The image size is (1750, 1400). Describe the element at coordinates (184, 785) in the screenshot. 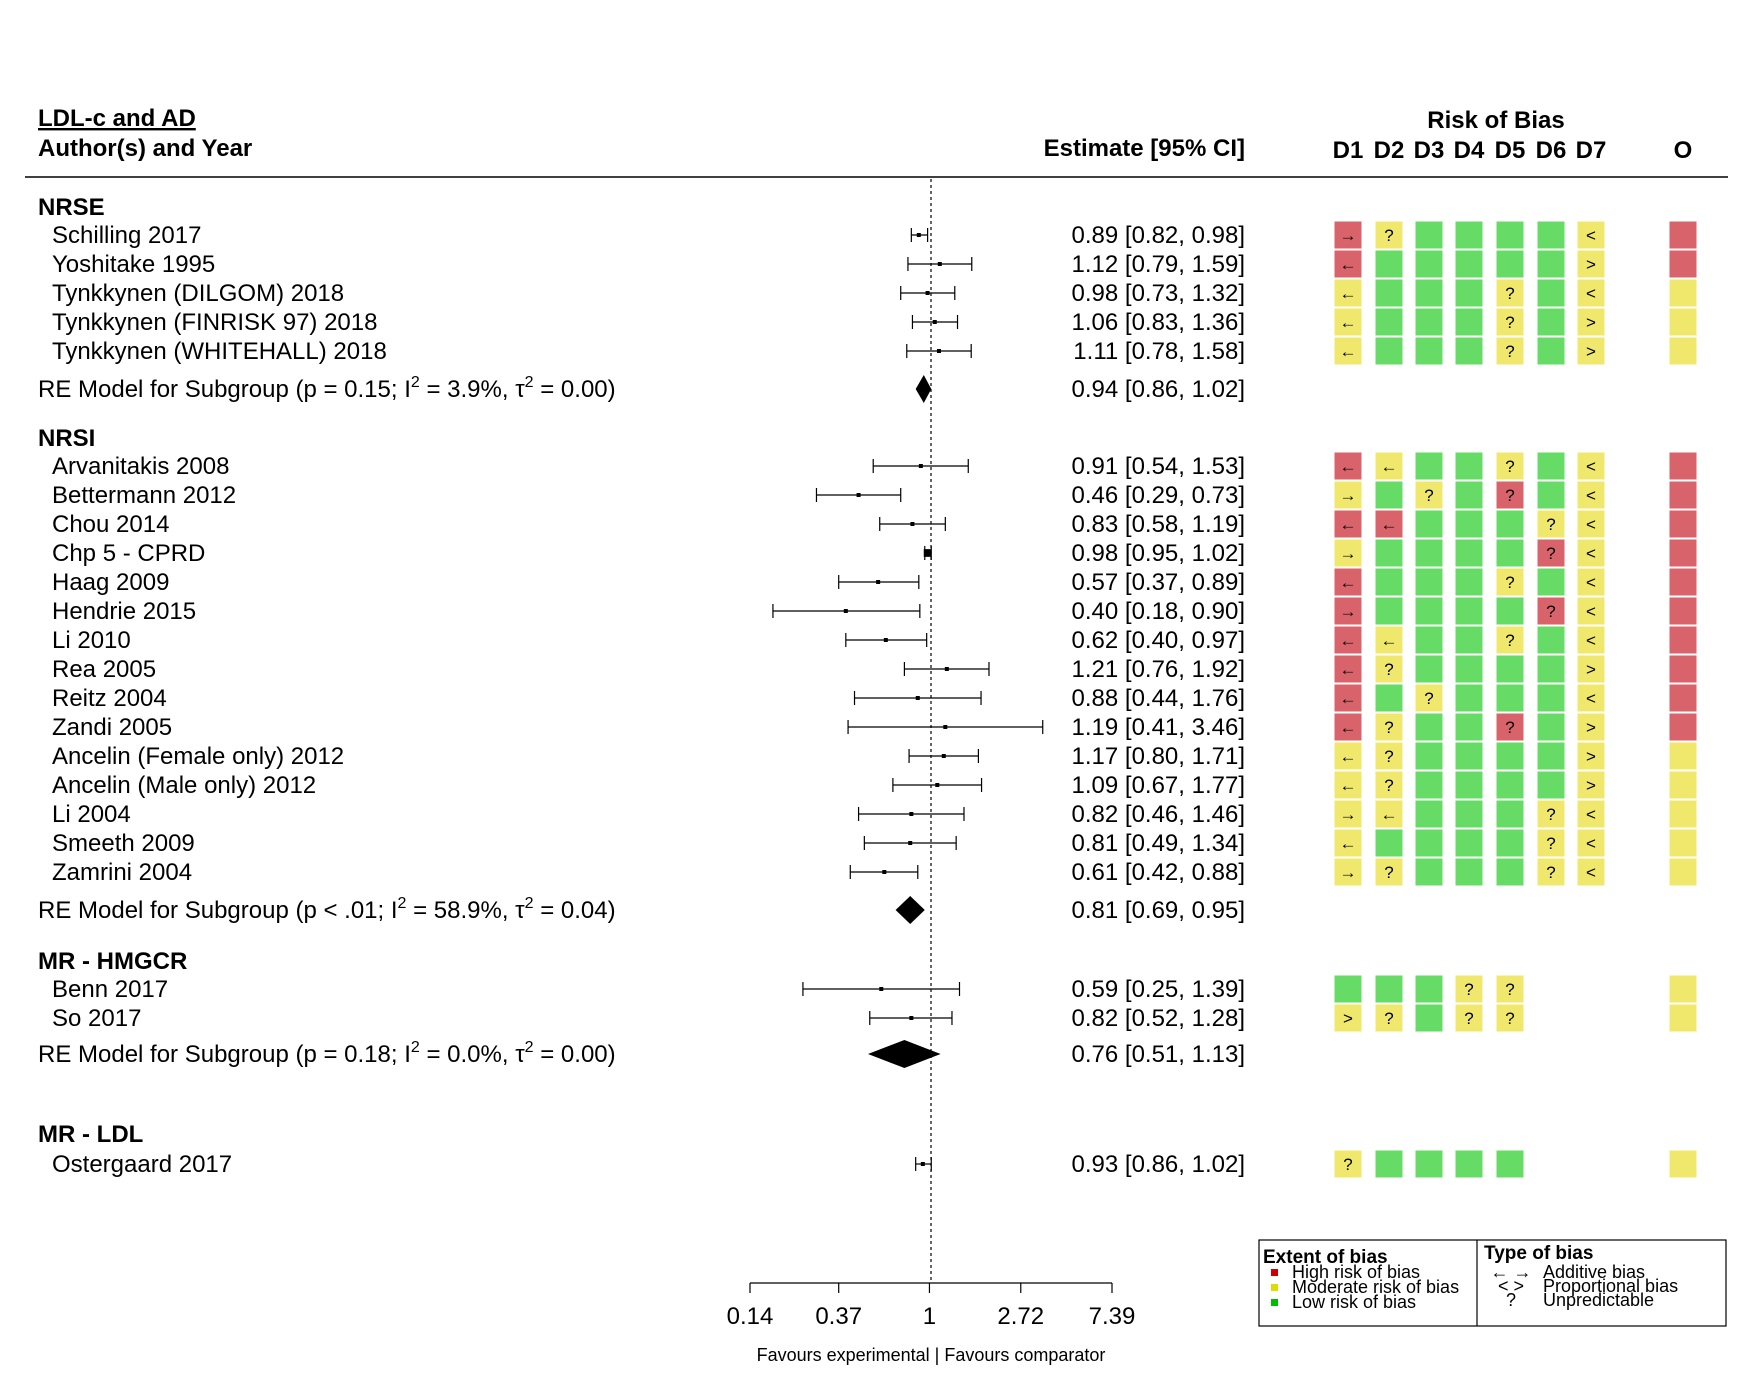

I see `study-label: Ancelin (Male only) 2012` at that location.